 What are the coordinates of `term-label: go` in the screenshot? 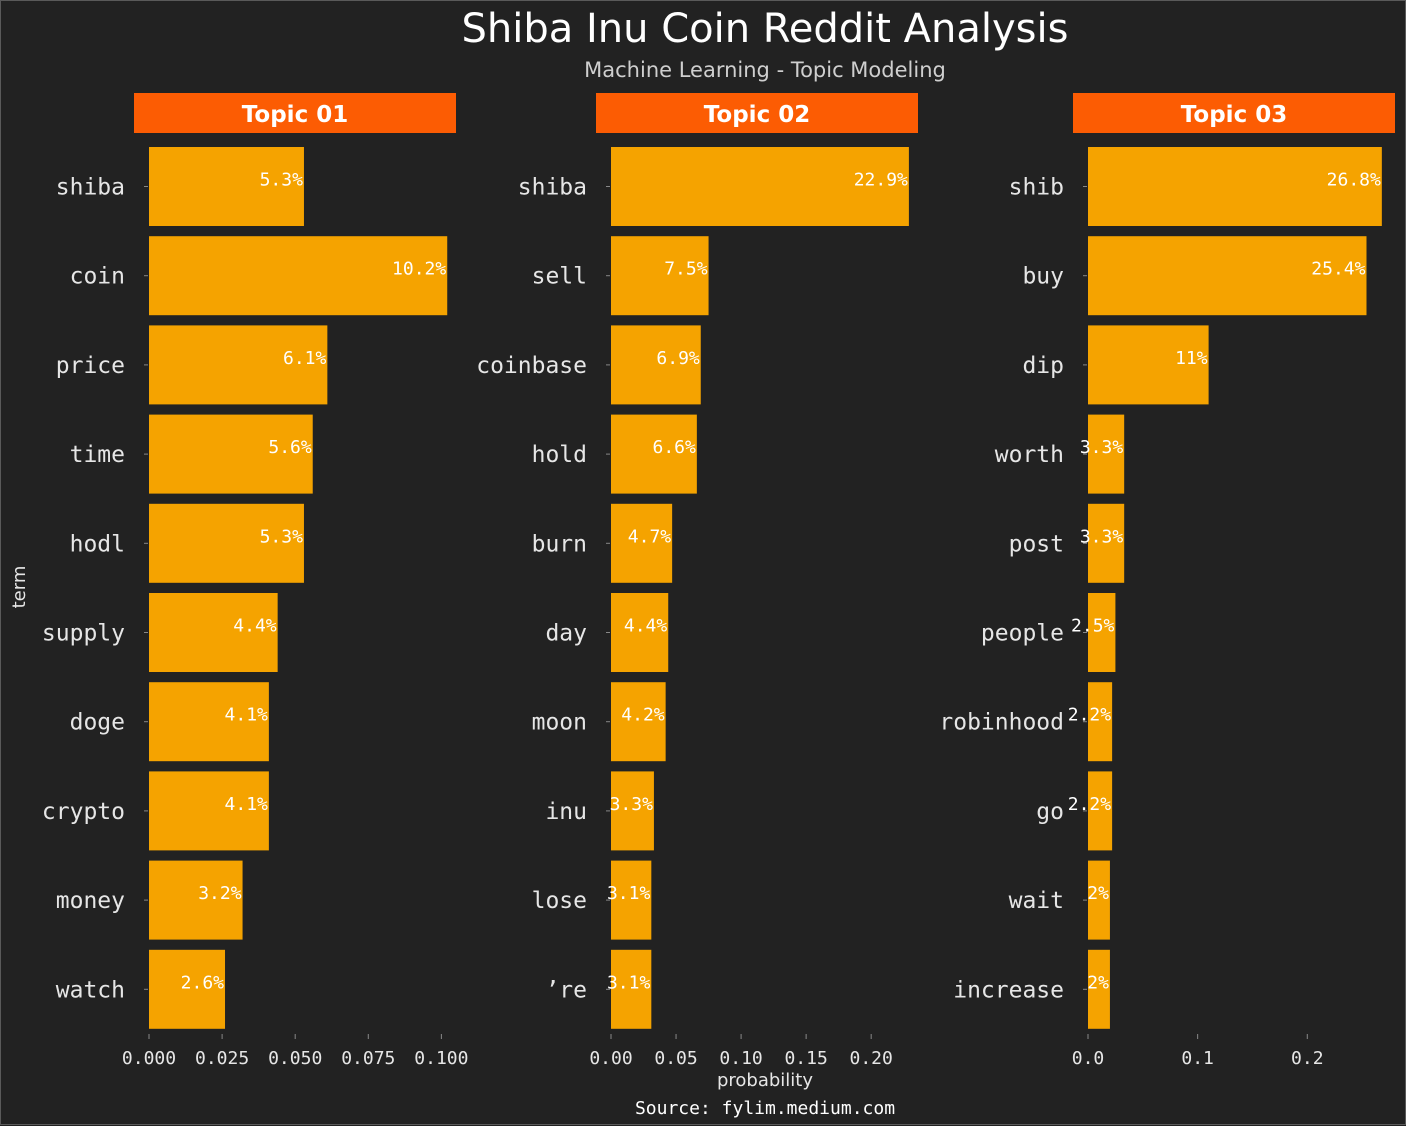 It's located at (1050, 812).